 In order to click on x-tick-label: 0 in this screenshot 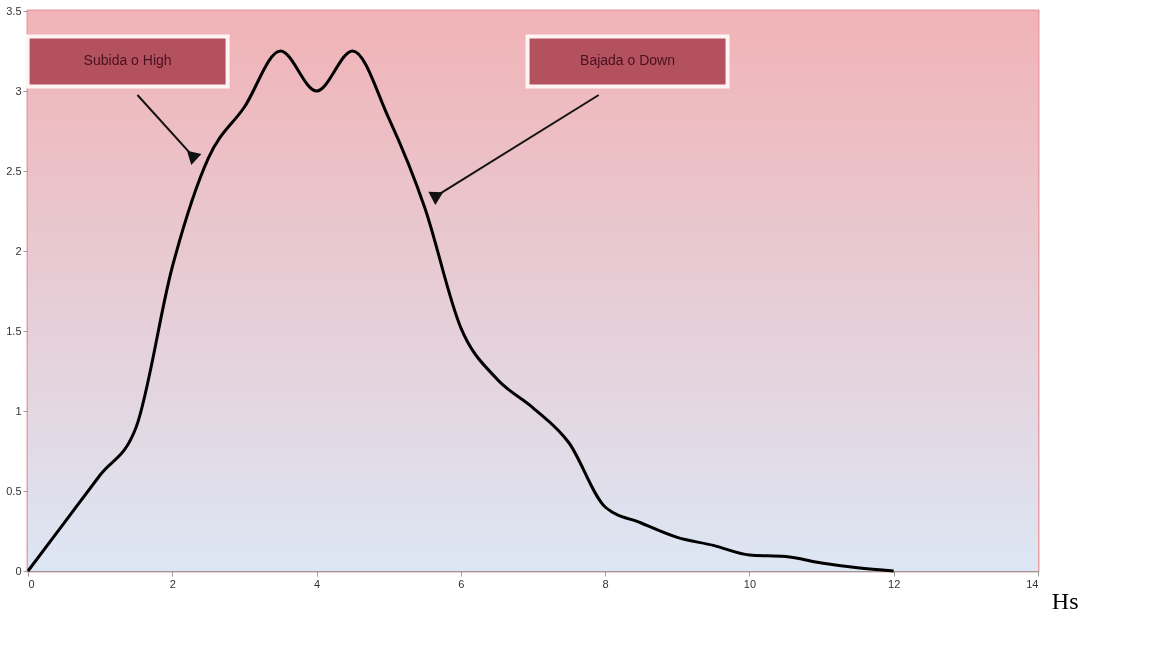, I will do `click(31, 583)`.